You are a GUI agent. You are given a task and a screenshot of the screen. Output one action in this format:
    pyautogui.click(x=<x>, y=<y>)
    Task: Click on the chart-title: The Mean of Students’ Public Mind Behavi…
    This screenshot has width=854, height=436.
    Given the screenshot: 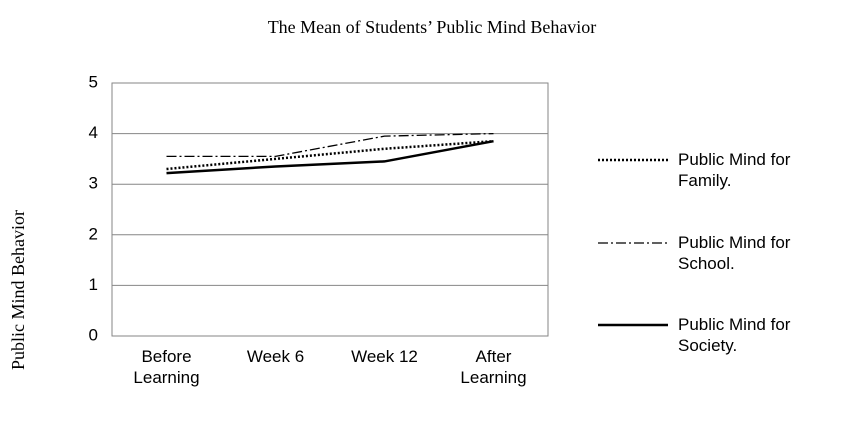 What is the action you would take?
    pyautogui.click(x=432, y=27)
    